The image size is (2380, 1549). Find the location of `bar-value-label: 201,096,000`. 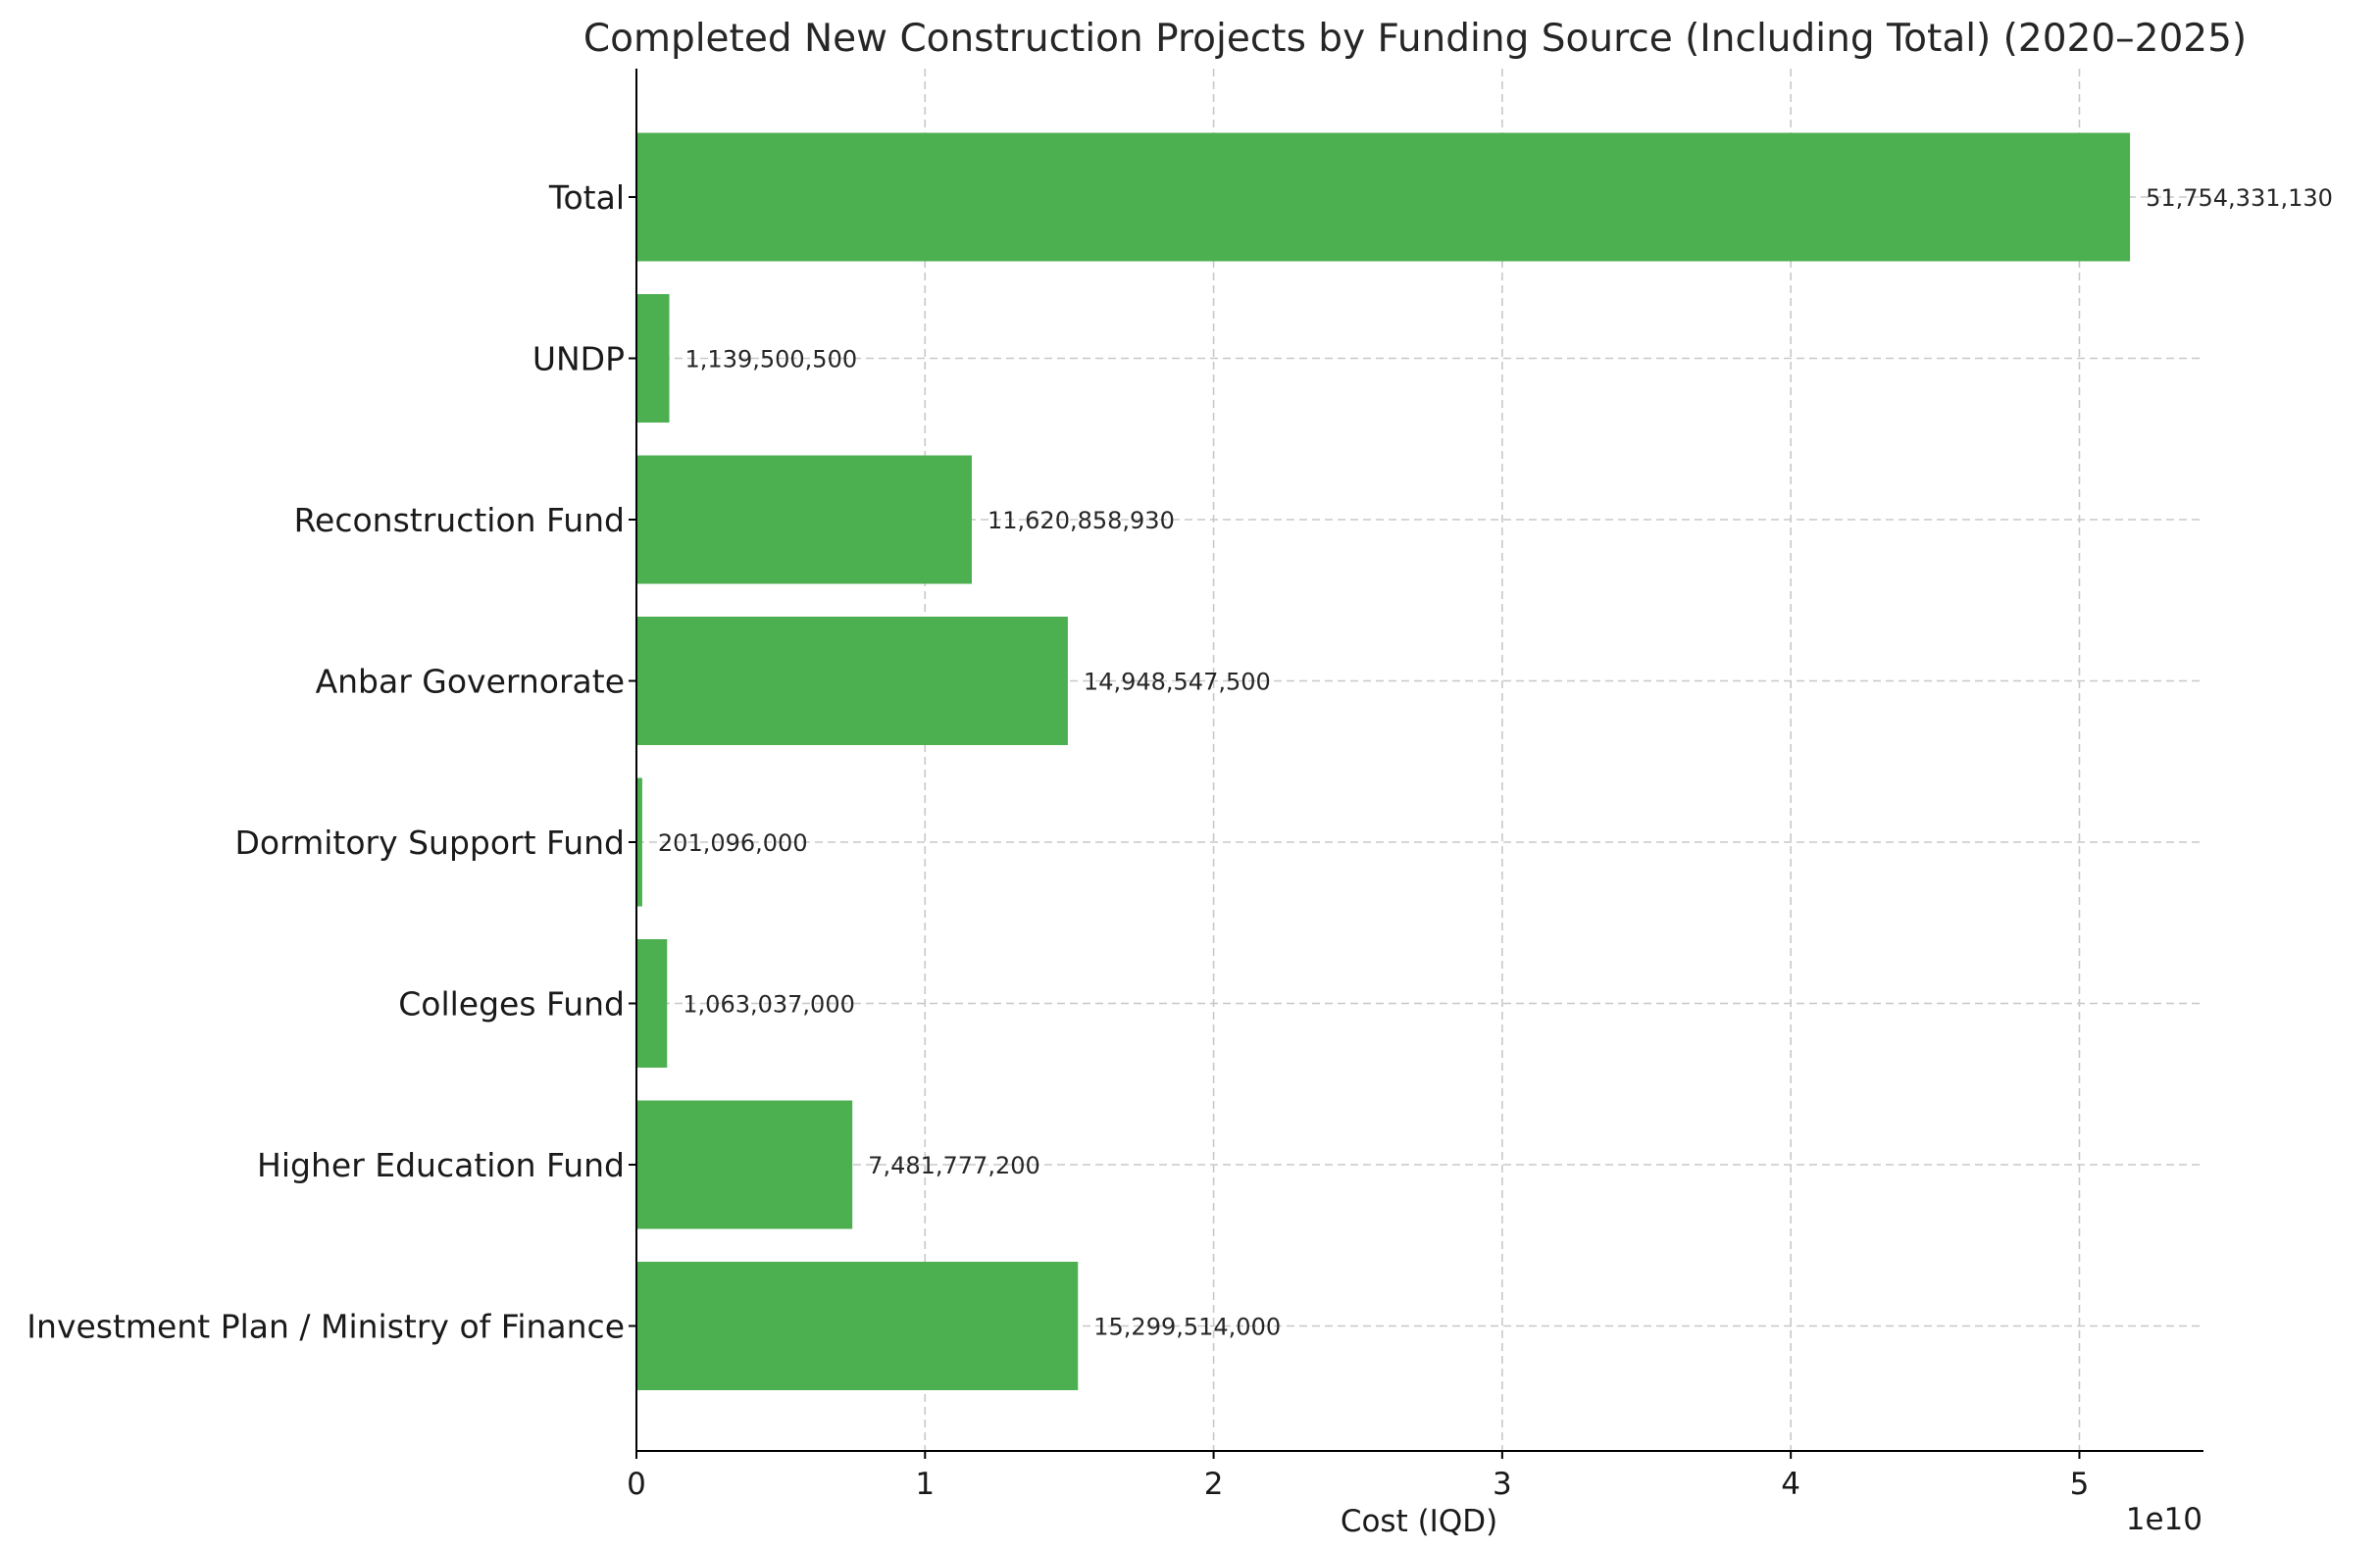

bar-value-label: 201,096,000 is located at coordinates (733, 843).